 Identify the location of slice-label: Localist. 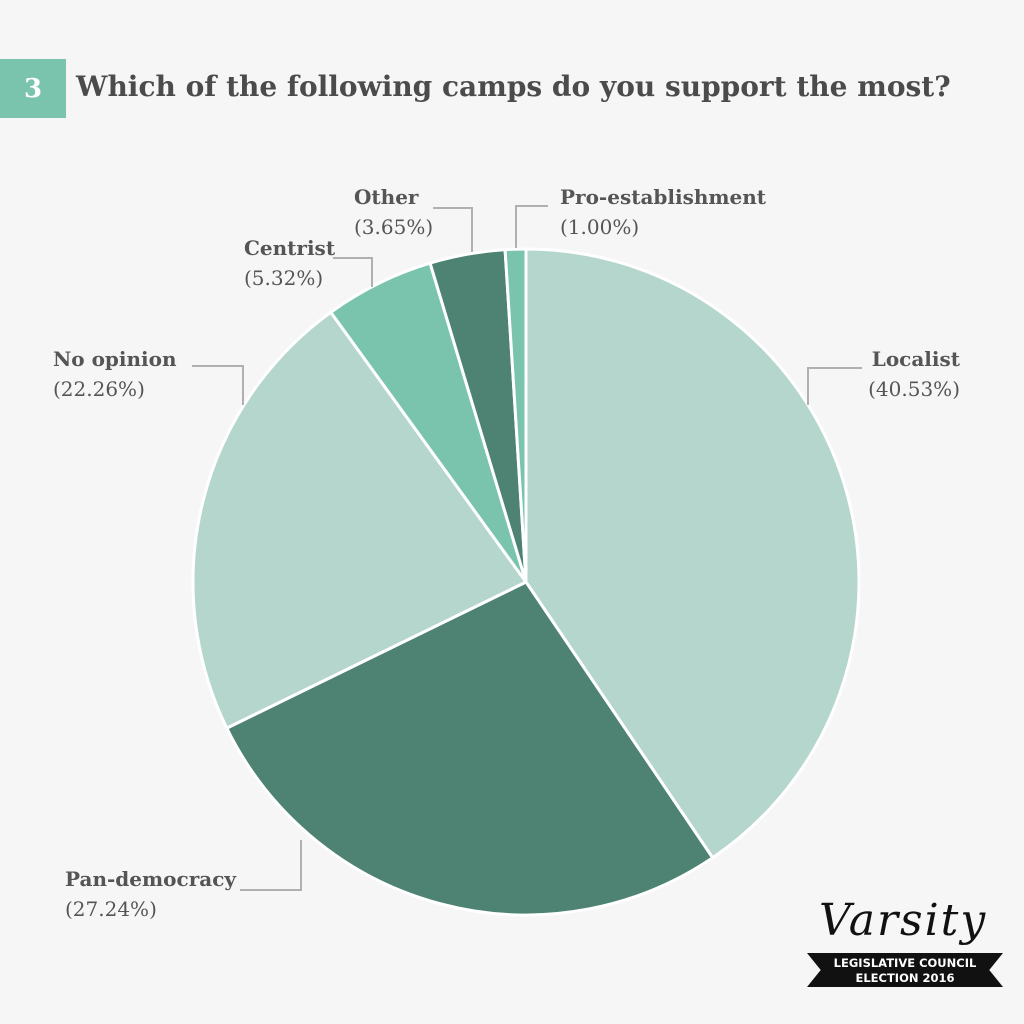
(916, 359).